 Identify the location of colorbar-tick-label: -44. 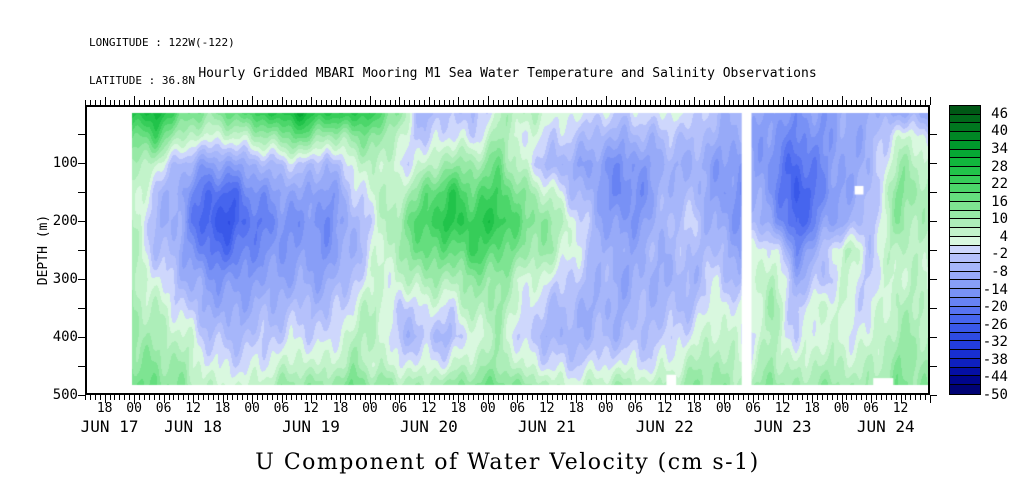
(995, 377).